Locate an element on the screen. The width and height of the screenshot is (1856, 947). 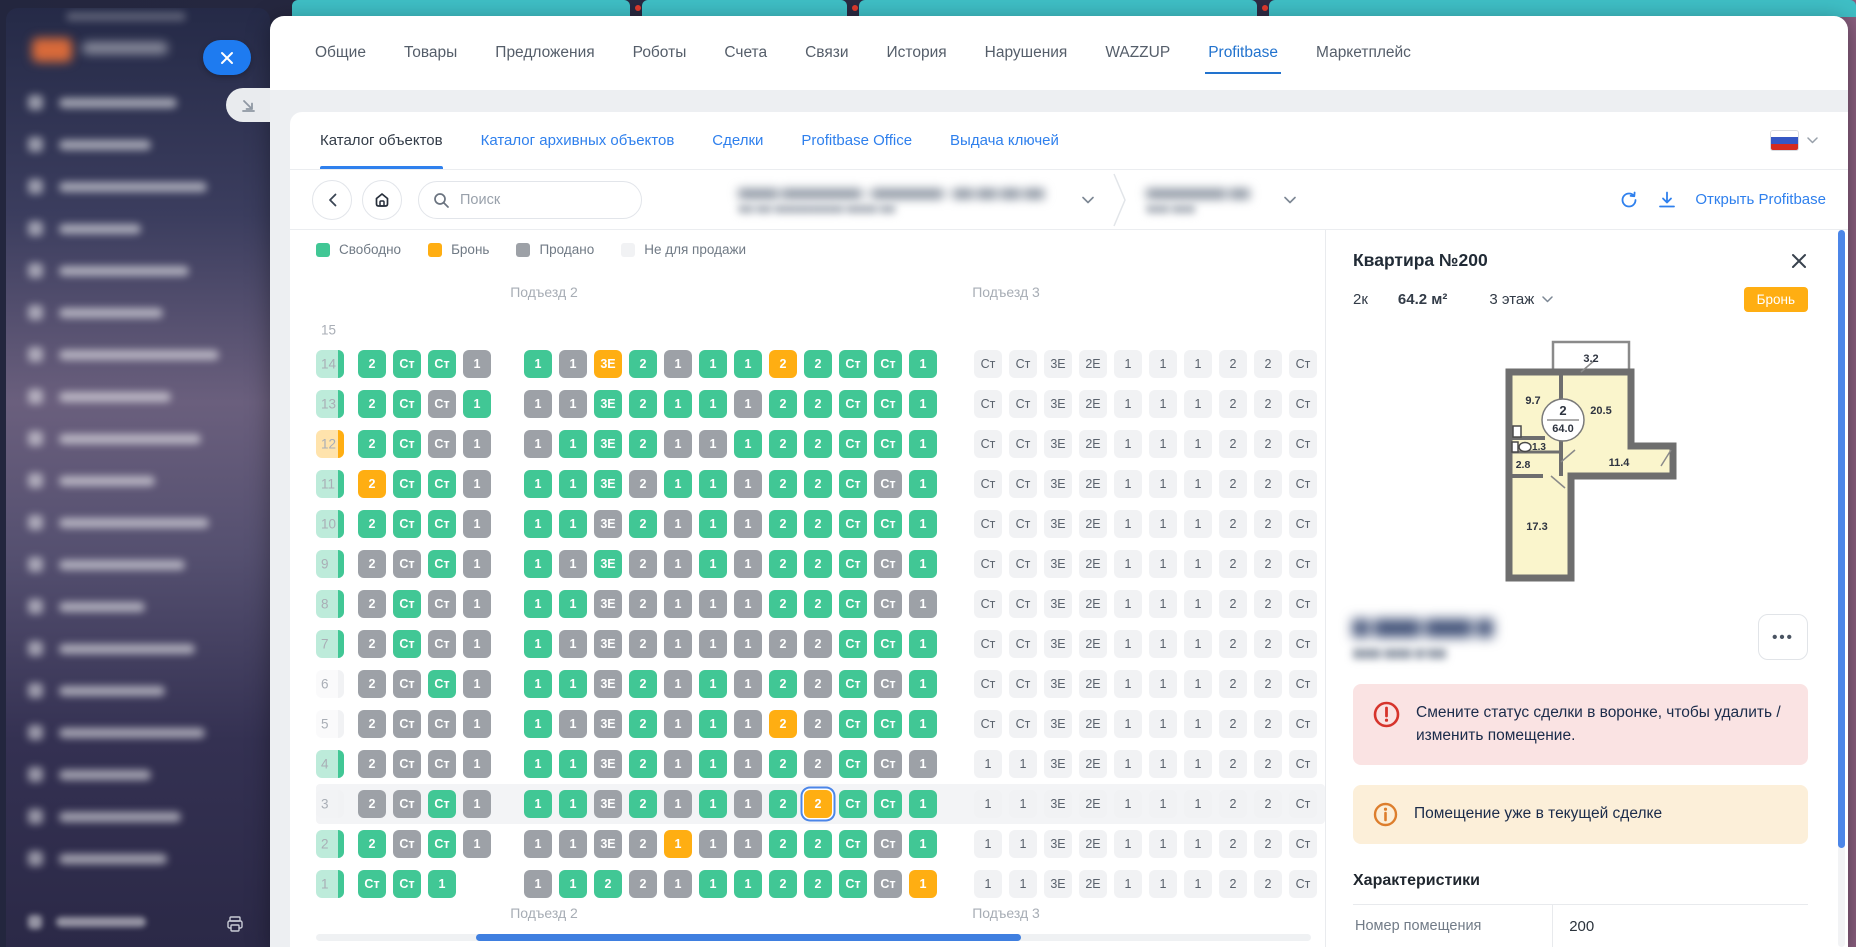
open-profitbase-link: Открыть Profitbase is located at coordinates (1760, 199).